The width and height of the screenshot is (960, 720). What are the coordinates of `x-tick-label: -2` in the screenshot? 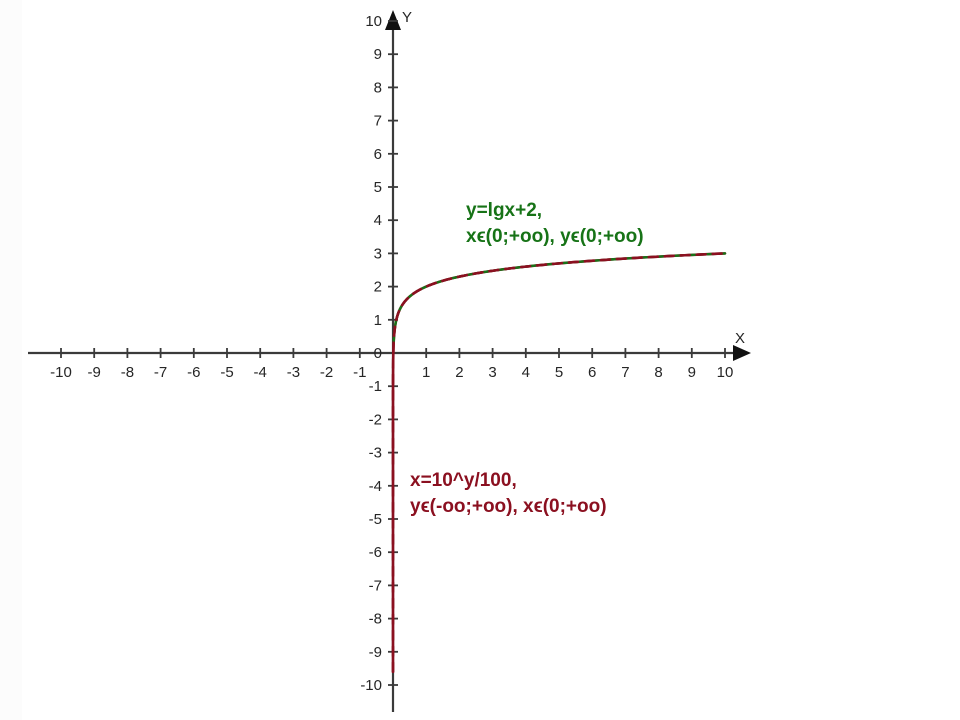 It's located at (326, 372).